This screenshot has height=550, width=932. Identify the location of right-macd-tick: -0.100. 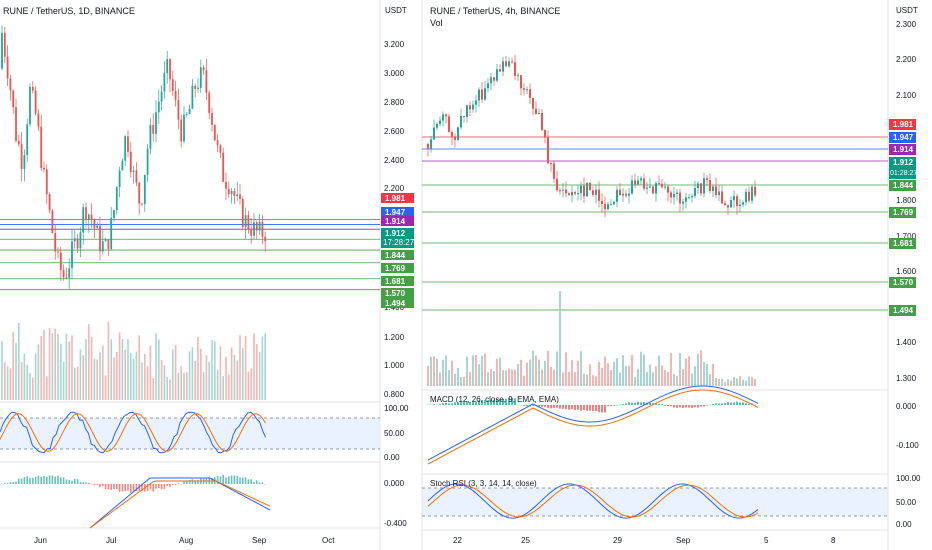
(907, 445).